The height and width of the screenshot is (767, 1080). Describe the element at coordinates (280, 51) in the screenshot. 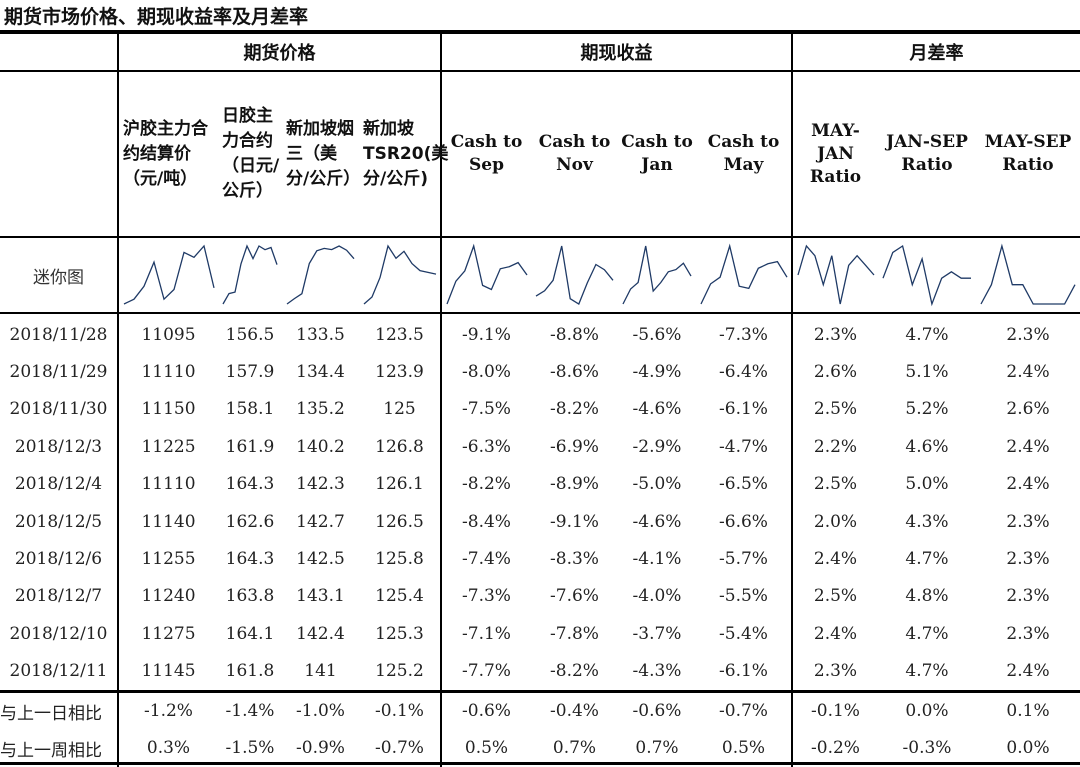

I see `group-futures-price: 期货价格` at that location.